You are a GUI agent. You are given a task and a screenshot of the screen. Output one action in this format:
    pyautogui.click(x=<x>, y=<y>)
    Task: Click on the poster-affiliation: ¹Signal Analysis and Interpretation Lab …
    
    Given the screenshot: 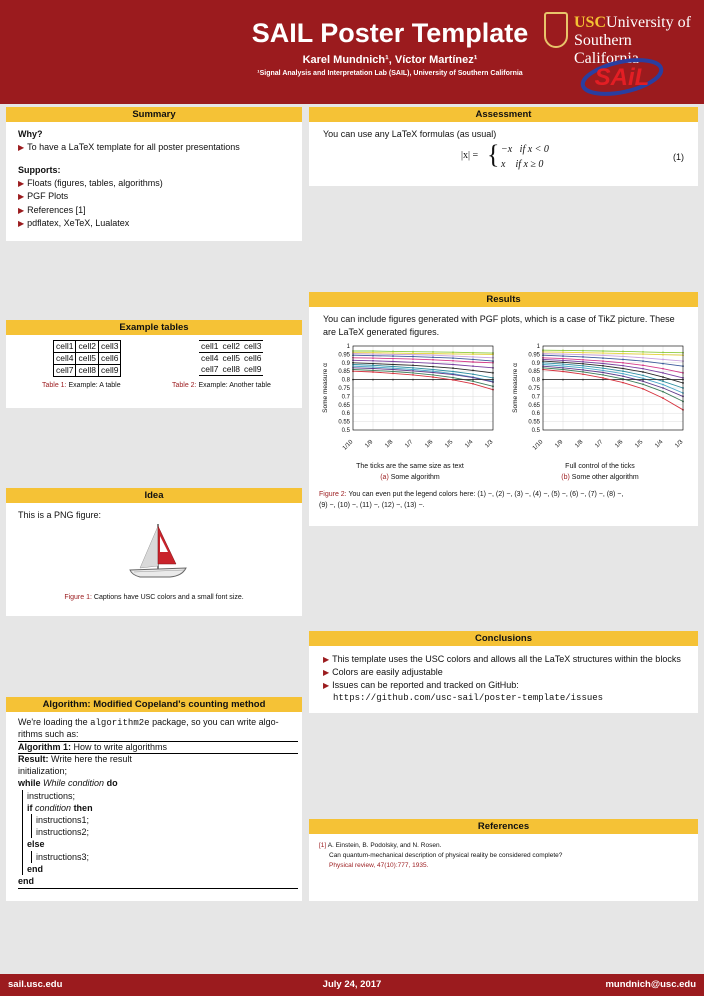 What is the action you would take?
    pyautogui.click(x=390, y=73)
    